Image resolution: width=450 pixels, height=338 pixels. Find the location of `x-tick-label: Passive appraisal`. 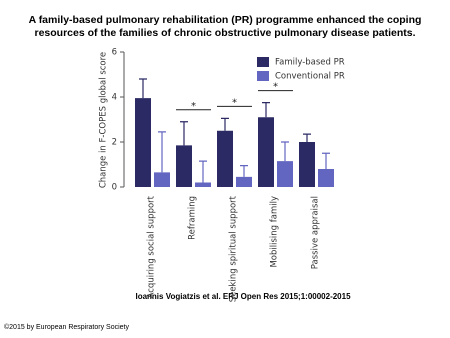

x-tick-label: Passive appraisal is located at coordinates (316, 232).